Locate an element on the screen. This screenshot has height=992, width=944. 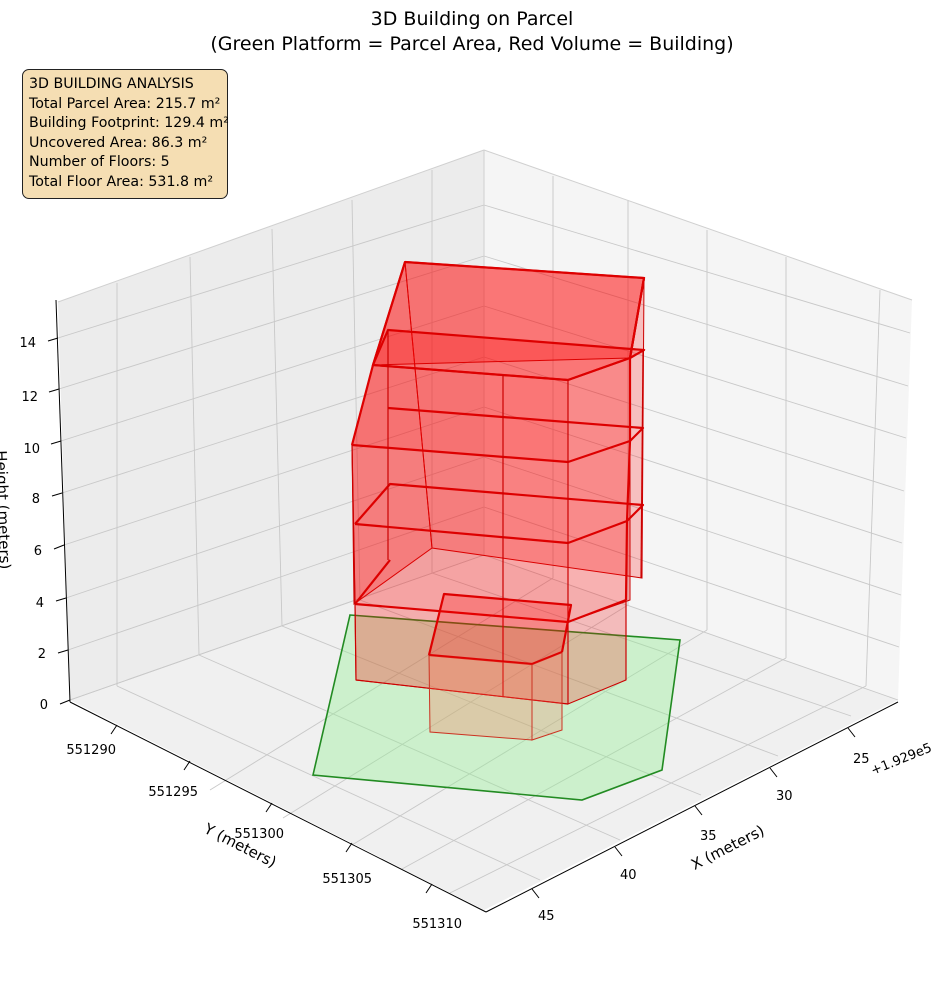
info-heading: 3D BUILDING ANALYSIS is located at coordinates (111, 84).